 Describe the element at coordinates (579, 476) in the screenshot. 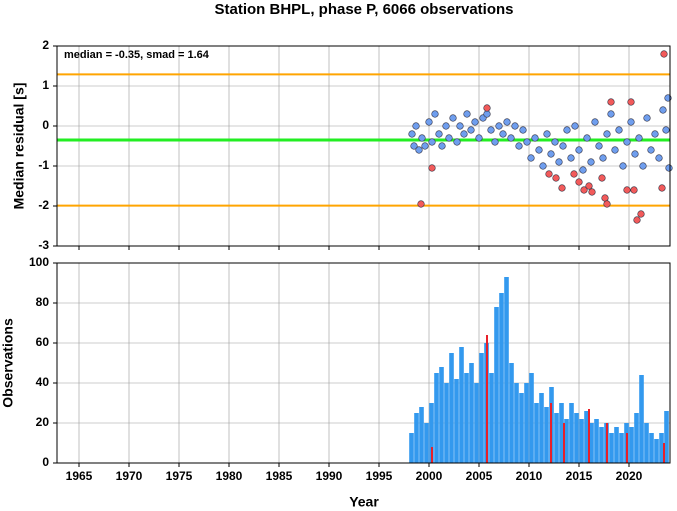

I see `x-tick-label: 2015` at that location.